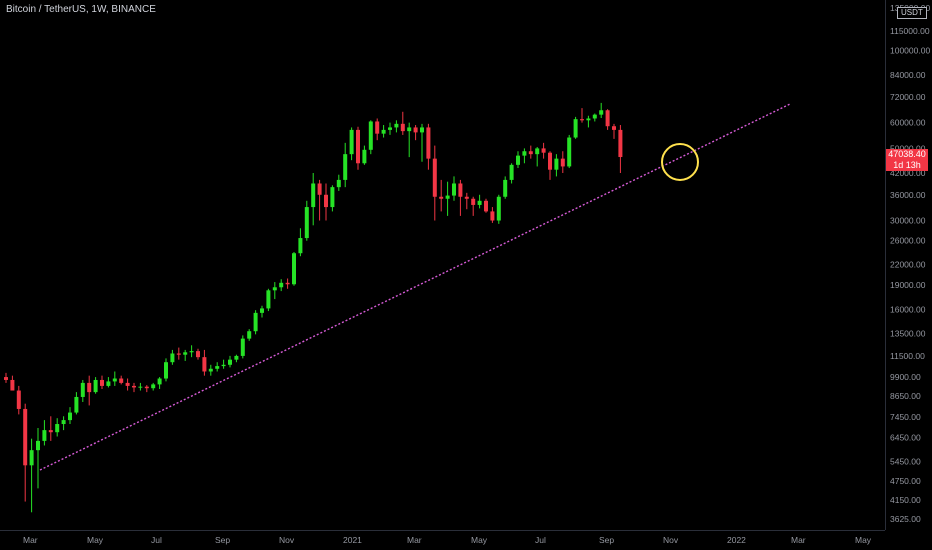 This screenshot has width=932, height=550. Describe the element at coordinates (442, 530) in the screenshot. I see `time-axis-divider` at that location.